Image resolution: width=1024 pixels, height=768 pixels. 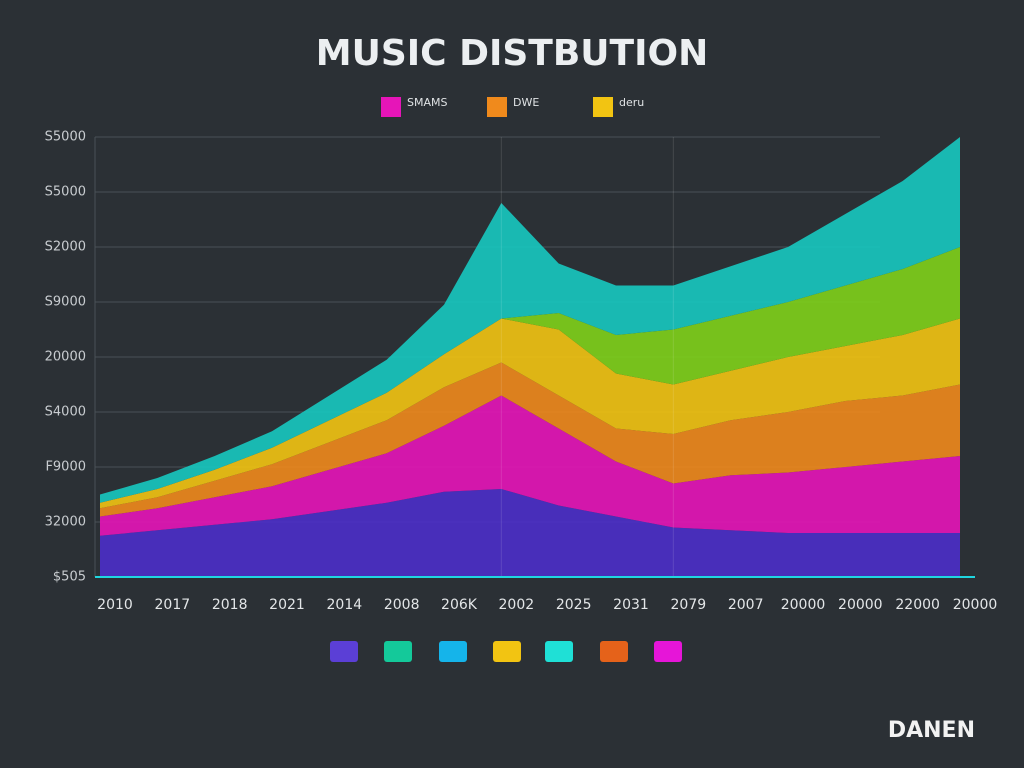 I want to click on y-tick-label: S2000, so click(x=65, y=247).